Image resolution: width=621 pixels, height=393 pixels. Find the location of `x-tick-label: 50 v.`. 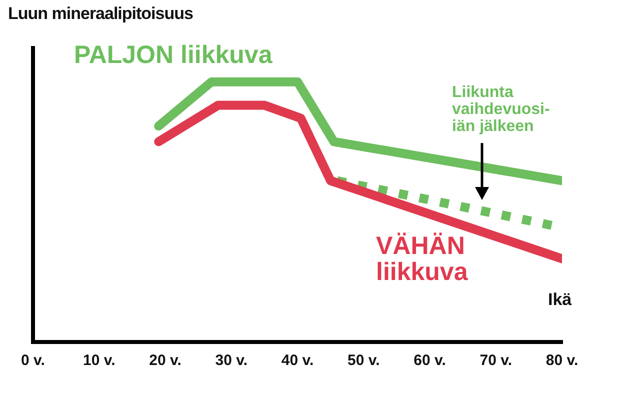

x-tick-label: 50 v. is located at coordinates (364, 361).